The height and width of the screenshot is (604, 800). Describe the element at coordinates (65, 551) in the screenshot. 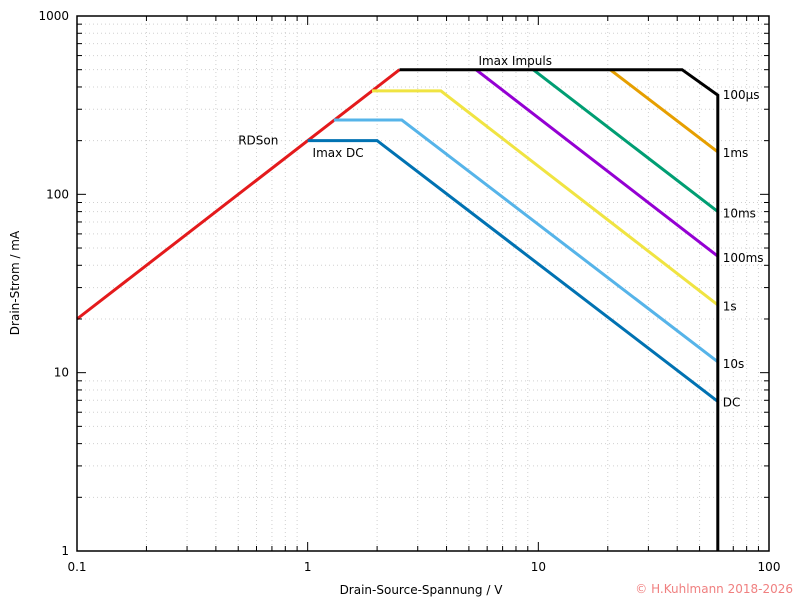

I see `y-tick-label: 1` at that location.